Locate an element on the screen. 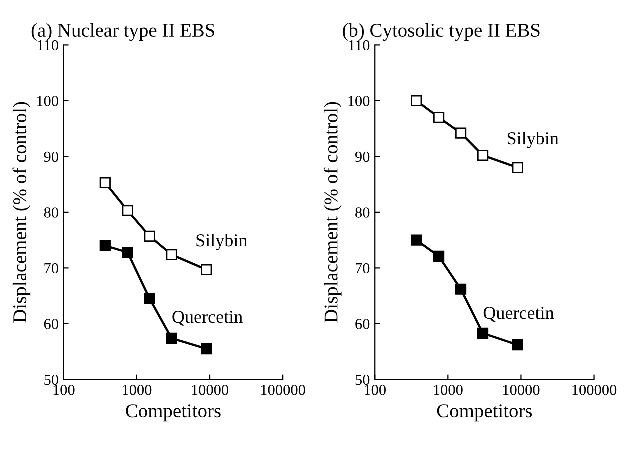 The image size is (639, 452). chart-title: (a) Nuclear type II EBS is located at coordinates (123, 32).